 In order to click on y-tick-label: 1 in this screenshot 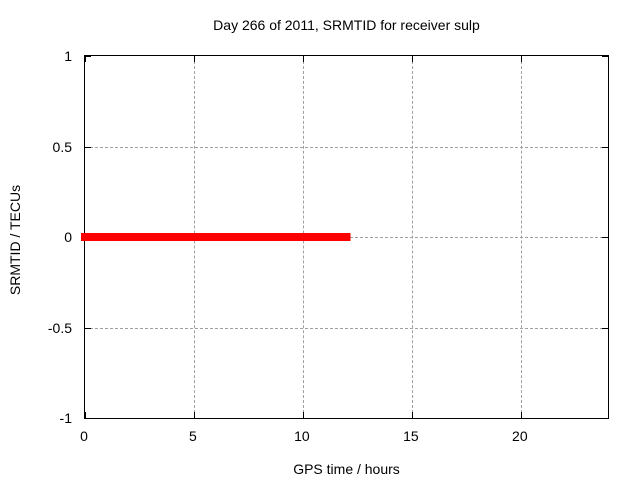, I will do `click(68, 56)`.